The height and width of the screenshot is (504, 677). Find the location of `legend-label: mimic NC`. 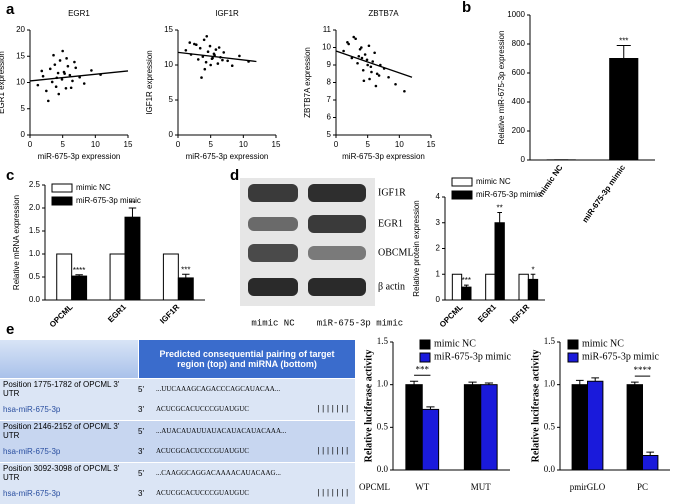

legend-label: mimic NC is located at coordinates (493, 181).